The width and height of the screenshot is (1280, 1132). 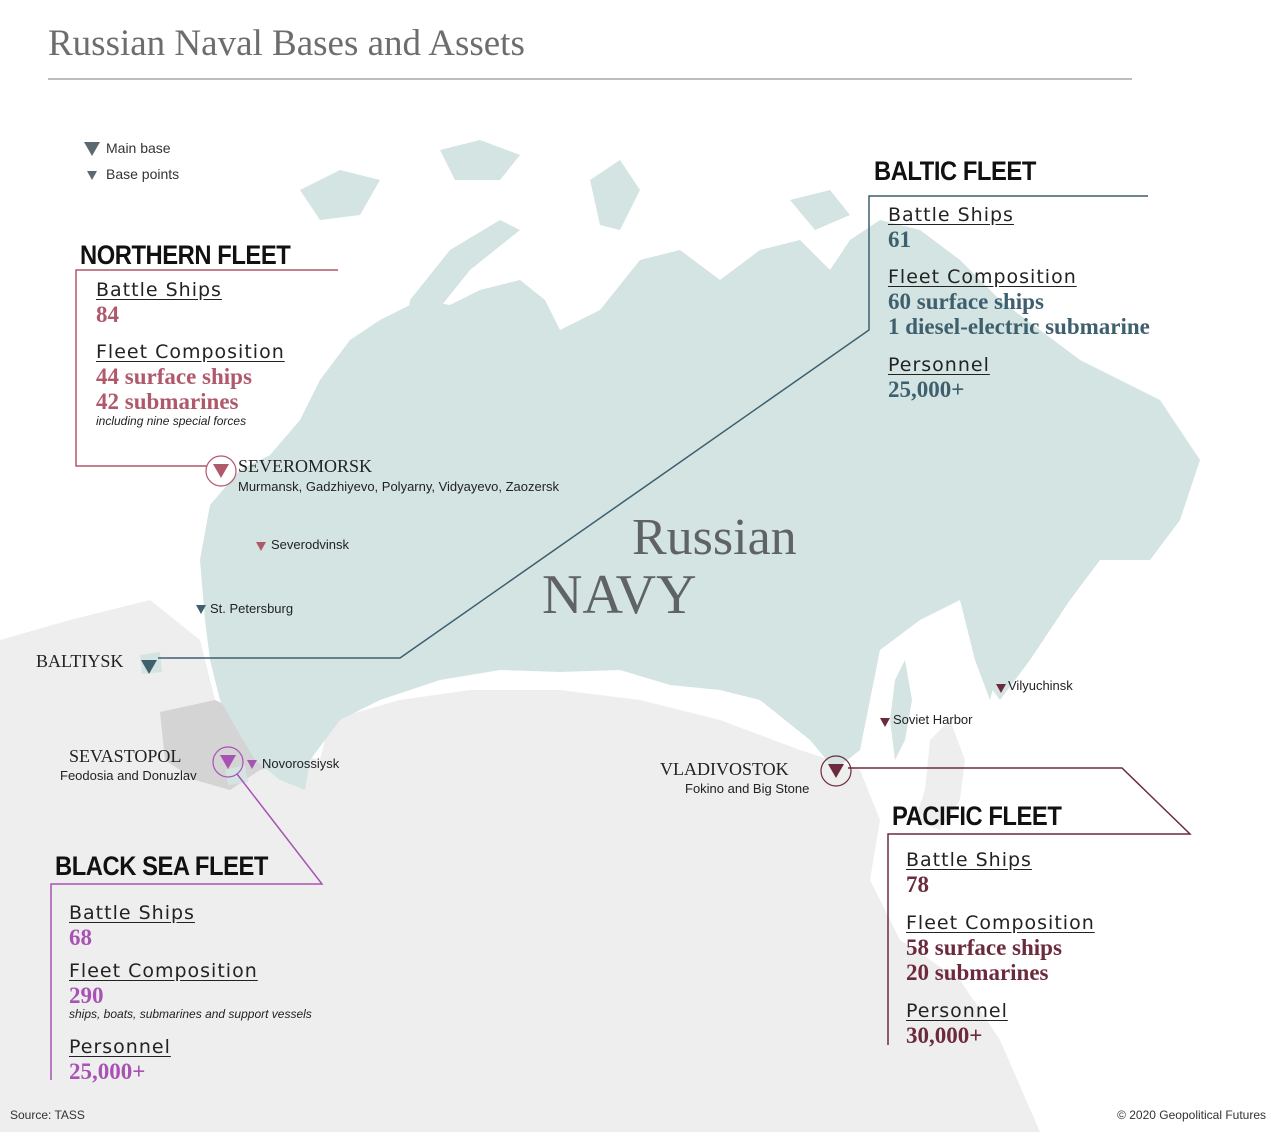 I want to click on baltic-fleet-title: BALTIC FLEET, so click(x=955, y=171).